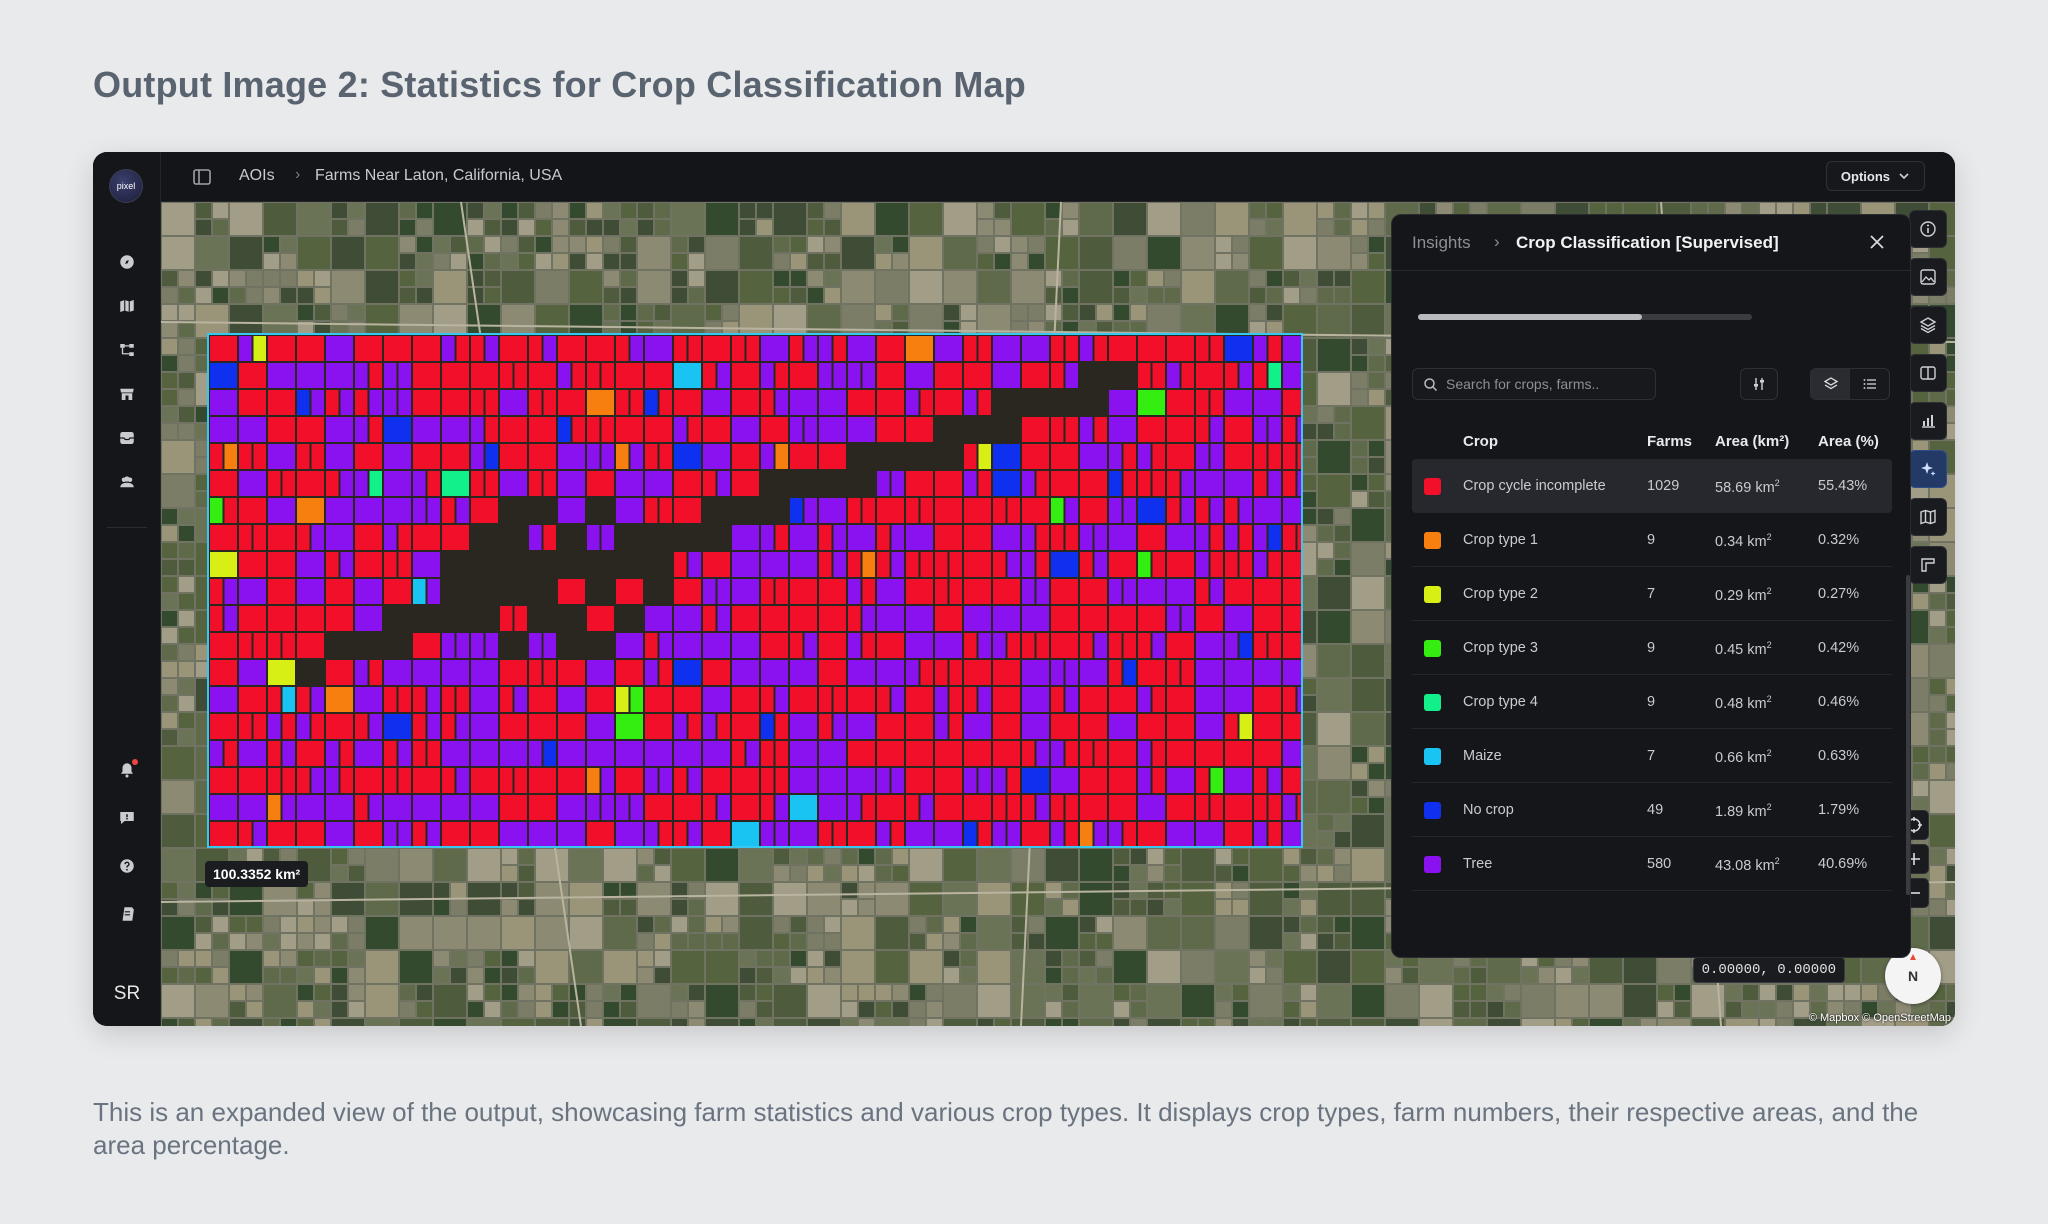  I want to click on table-row: Maize 7 0.66 km2 0.63%, so click(1652, 756).